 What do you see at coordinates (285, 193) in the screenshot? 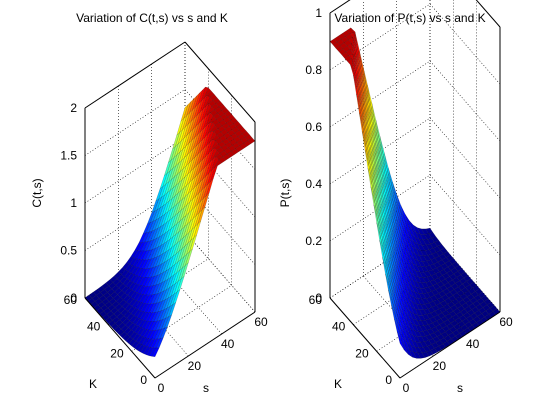
I see `zlabel-p: P(t,s)` at bounding box center [285, 193].